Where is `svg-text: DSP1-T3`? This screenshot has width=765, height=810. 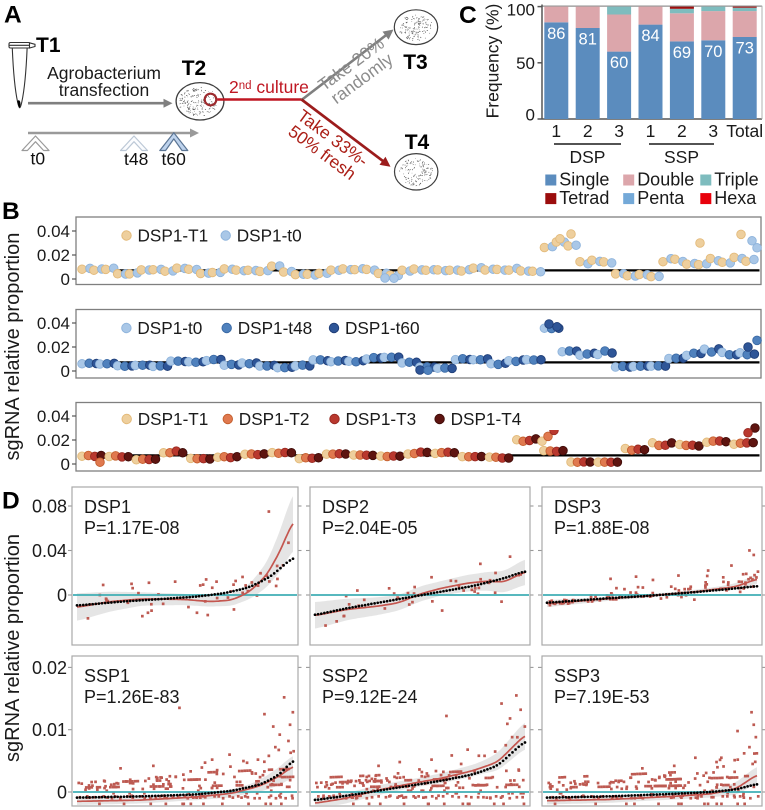 svg-text: DSP1-T3 is located at coordinates (381, 419).